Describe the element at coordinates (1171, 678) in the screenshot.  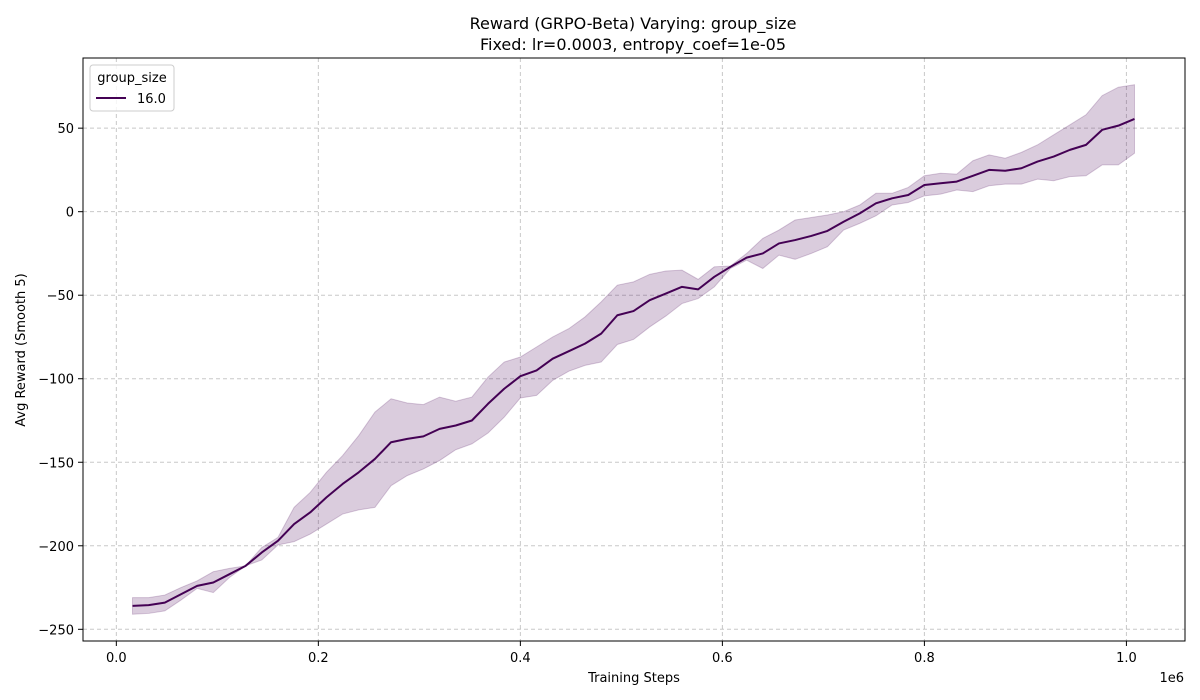
I see `x-axis-offset-label: 1e6` at that location.